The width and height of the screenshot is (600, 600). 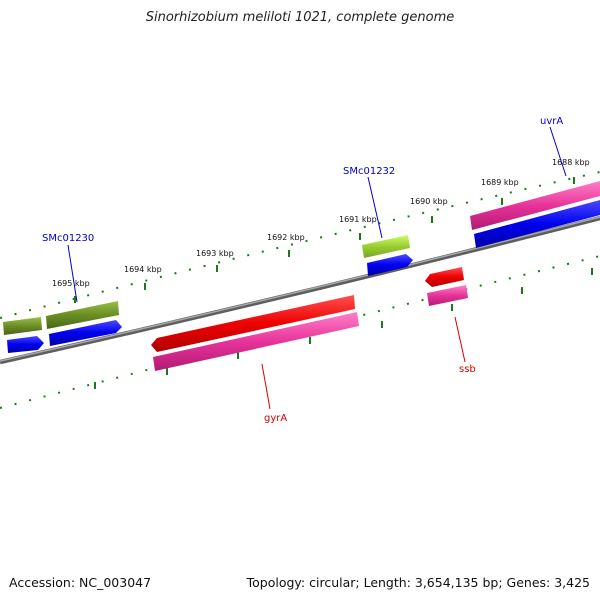 I want to click on label-gyra: gyrA, so click(x=275, y=418).